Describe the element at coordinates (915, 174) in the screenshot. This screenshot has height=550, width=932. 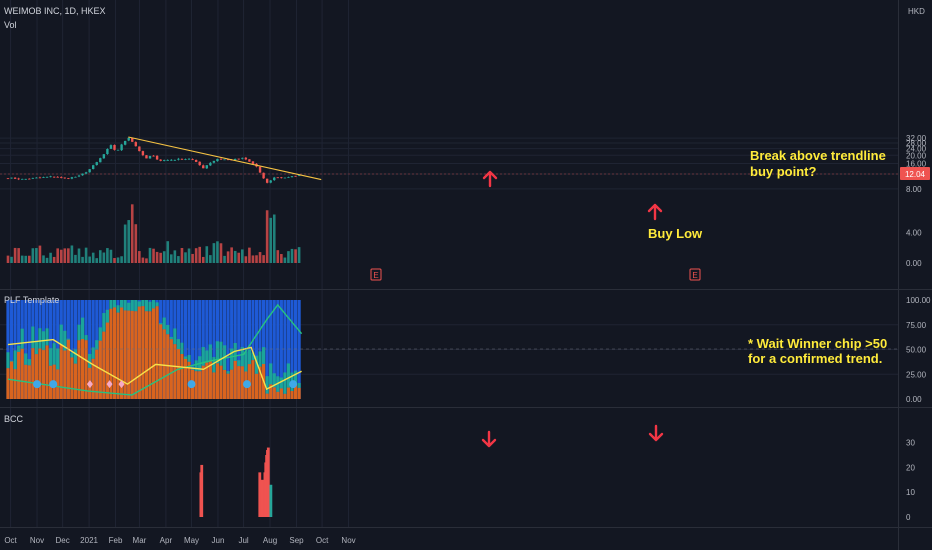
I see `last-price-value: 12.04` at that location.